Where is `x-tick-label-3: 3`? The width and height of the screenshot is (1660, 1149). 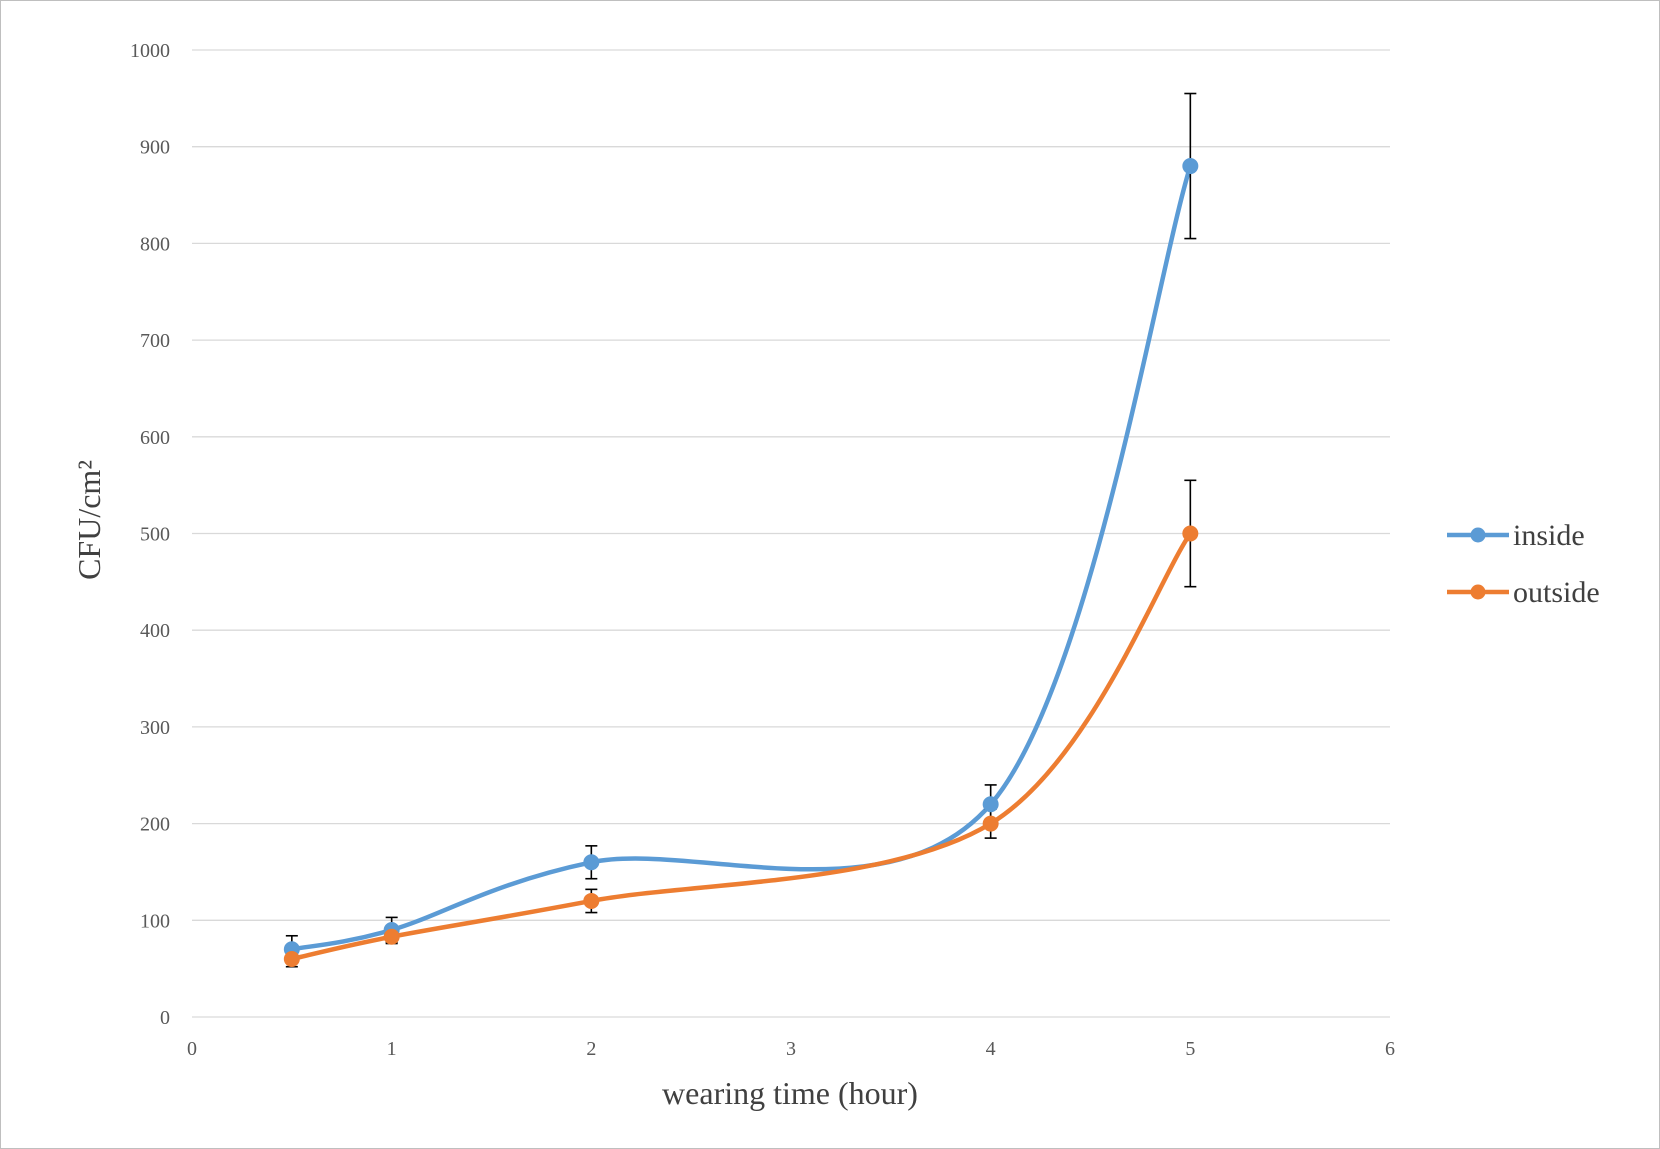 x-tick-label-3: 3 is located at coordinates (791, 1049).